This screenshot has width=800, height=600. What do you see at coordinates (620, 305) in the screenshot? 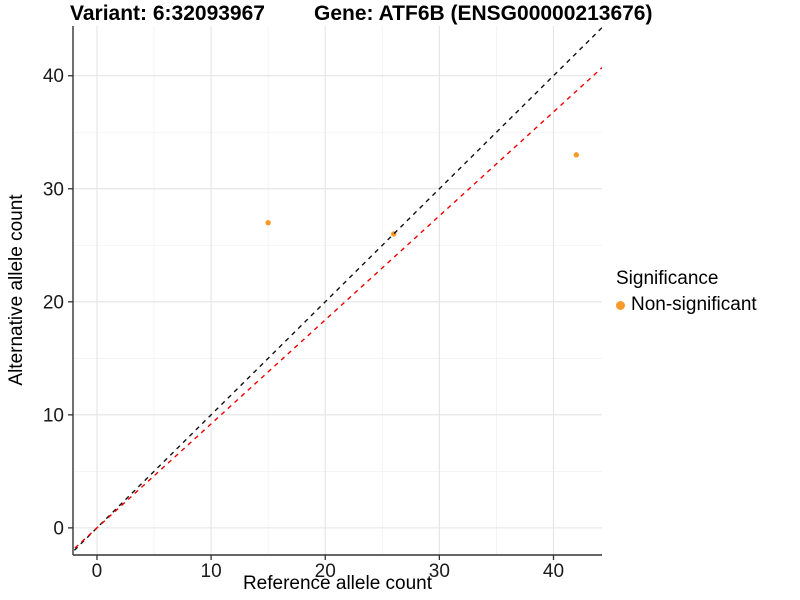
I see `legend-point-icon` at bounding box center [620, 305].